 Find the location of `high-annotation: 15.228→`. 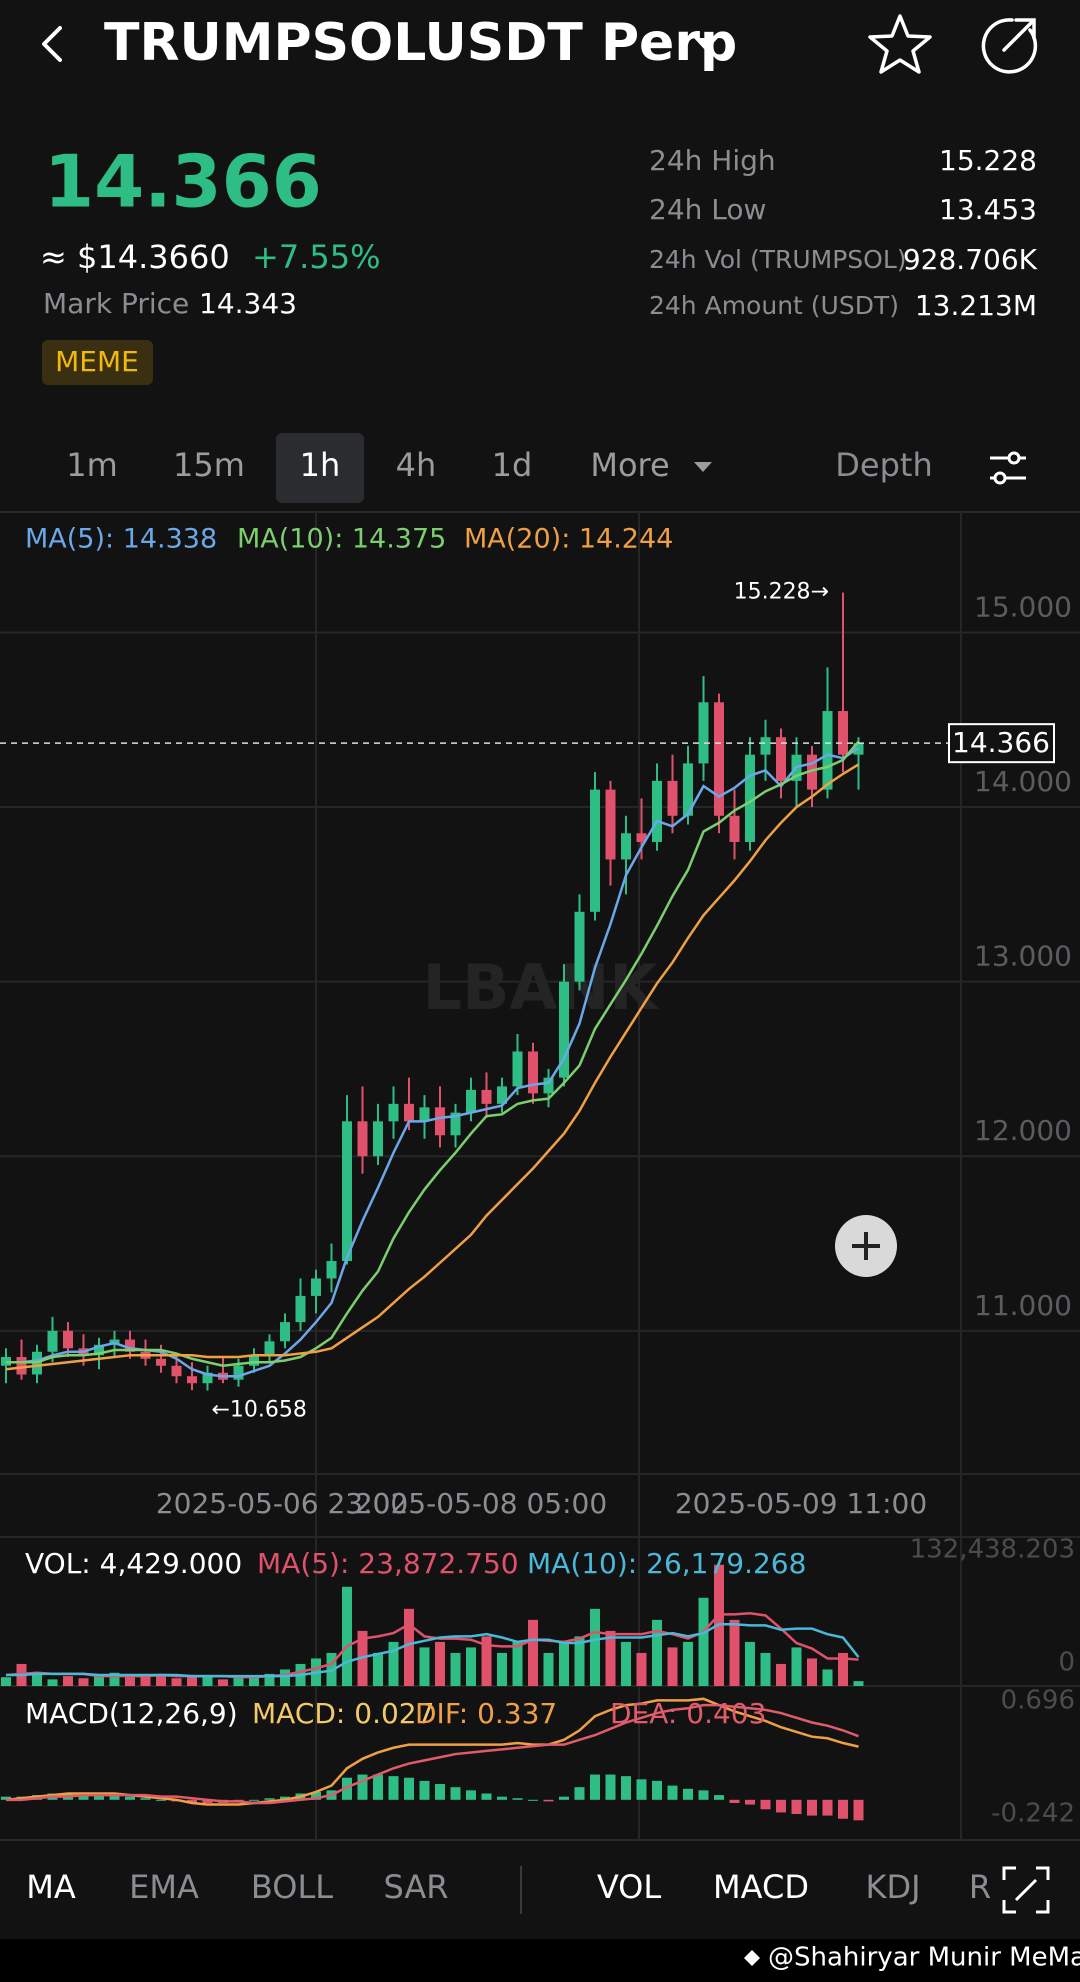

high-annotation: 15.228→ is located at coordinates (781, 592).